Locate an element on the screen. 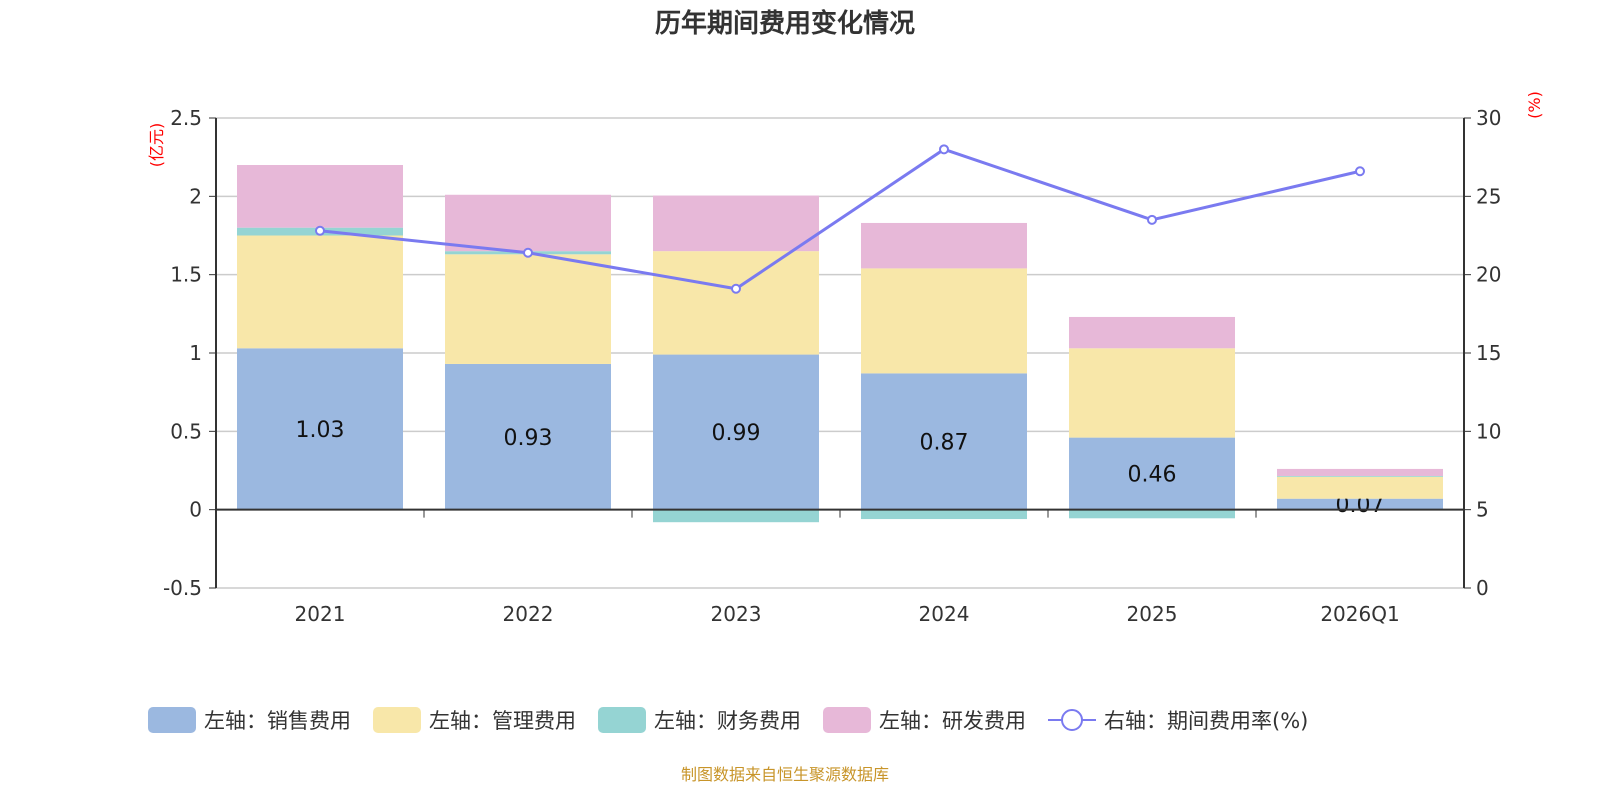 Image resolution: width=1600 pixels, height=800 pixels. y2-tick-label: 20 is located at coordinates (1488, 275).